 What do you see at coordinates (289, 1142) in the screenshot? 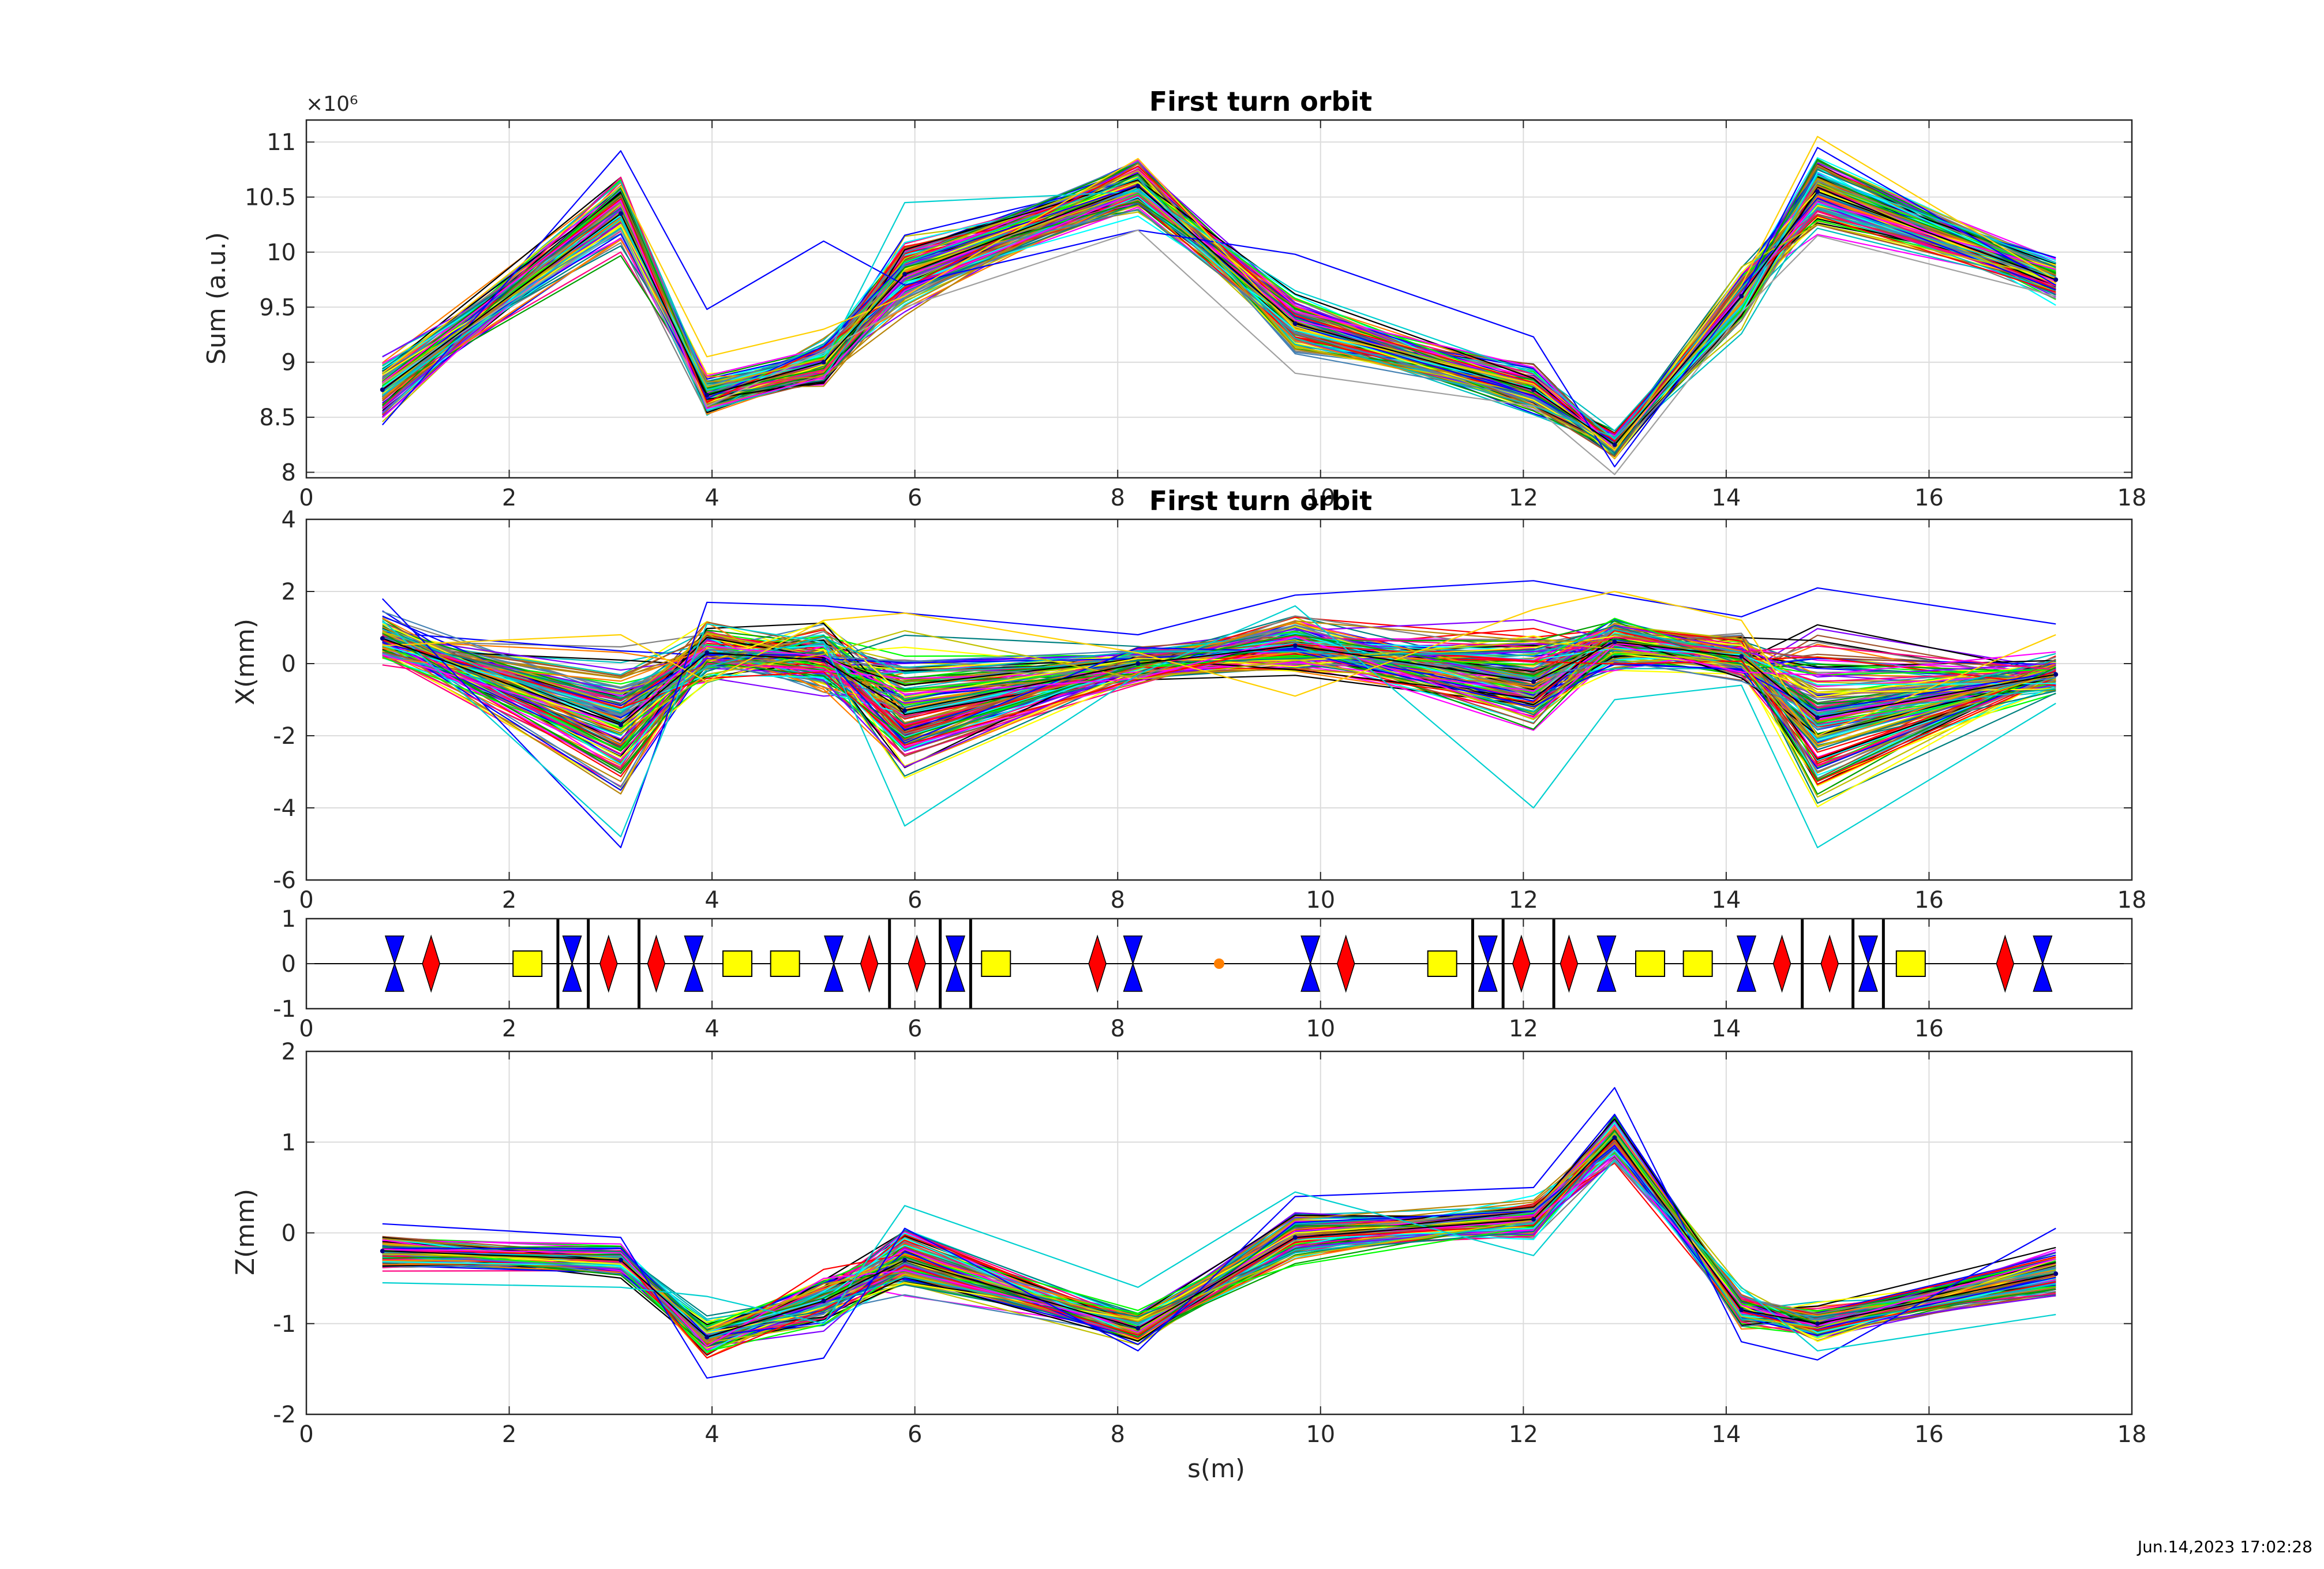
I see `y-tick-label: 1` at bounding box center [289, 1142].